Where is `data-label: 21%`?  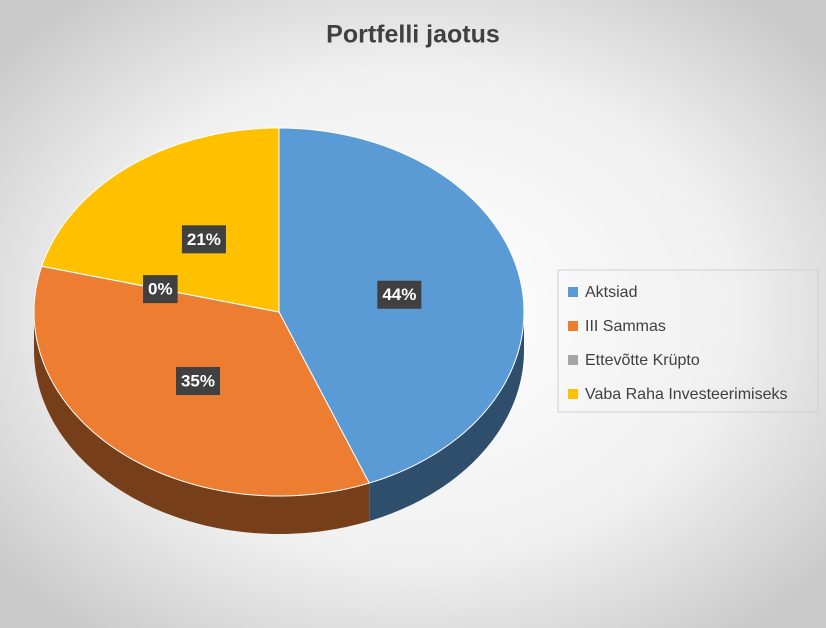
data-label: 21% is located at coordinates (204, 239).